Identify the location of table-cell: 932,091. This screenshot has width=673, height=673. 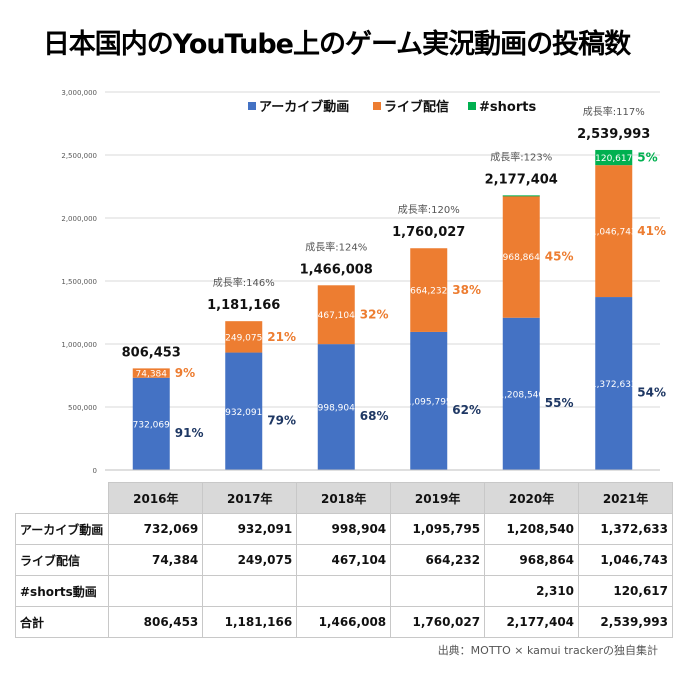
(250, 529).